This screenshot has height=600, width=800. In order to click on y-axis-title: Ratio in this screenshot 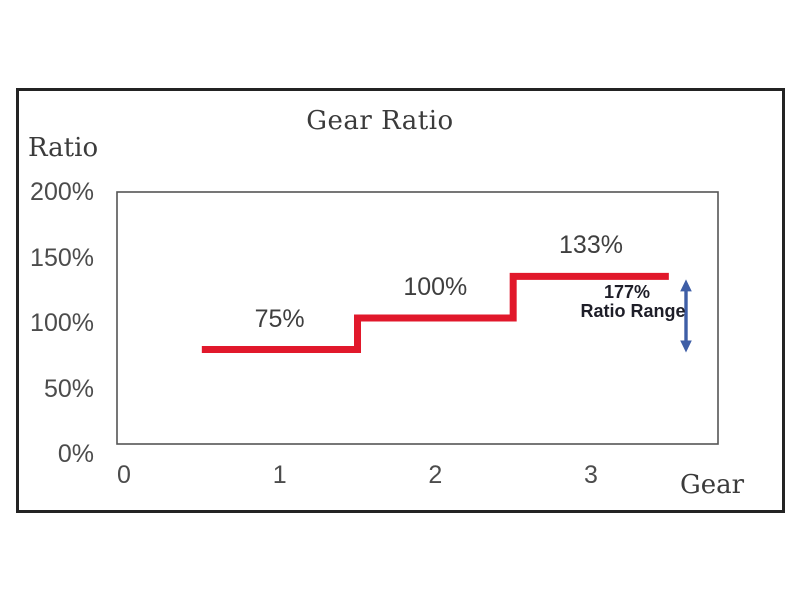, I will do `click(63, 148)`.